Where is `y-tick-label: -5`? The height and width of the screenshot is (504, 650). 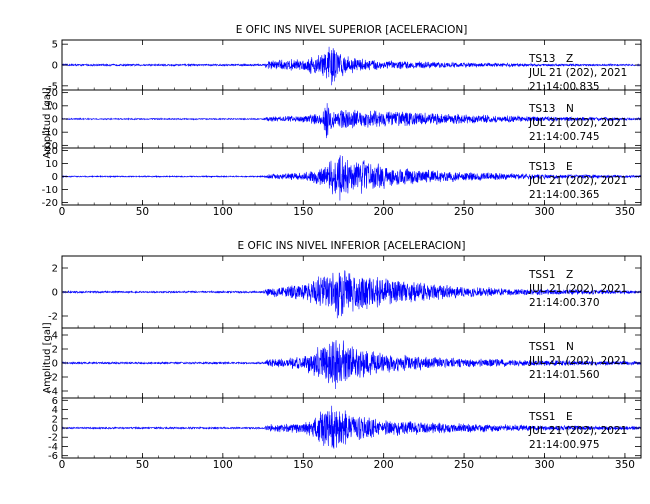 y-tick-label: -5 is located at coordinates (53, 86).